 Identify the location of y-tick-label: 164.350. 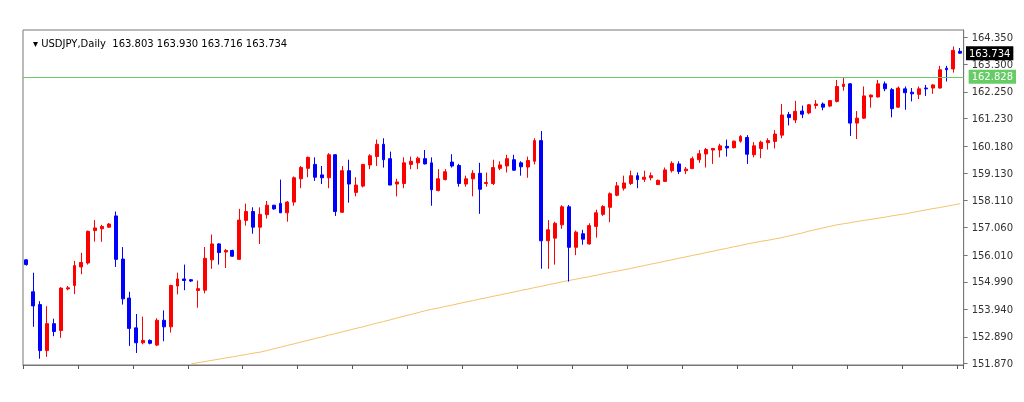
(992, 37).